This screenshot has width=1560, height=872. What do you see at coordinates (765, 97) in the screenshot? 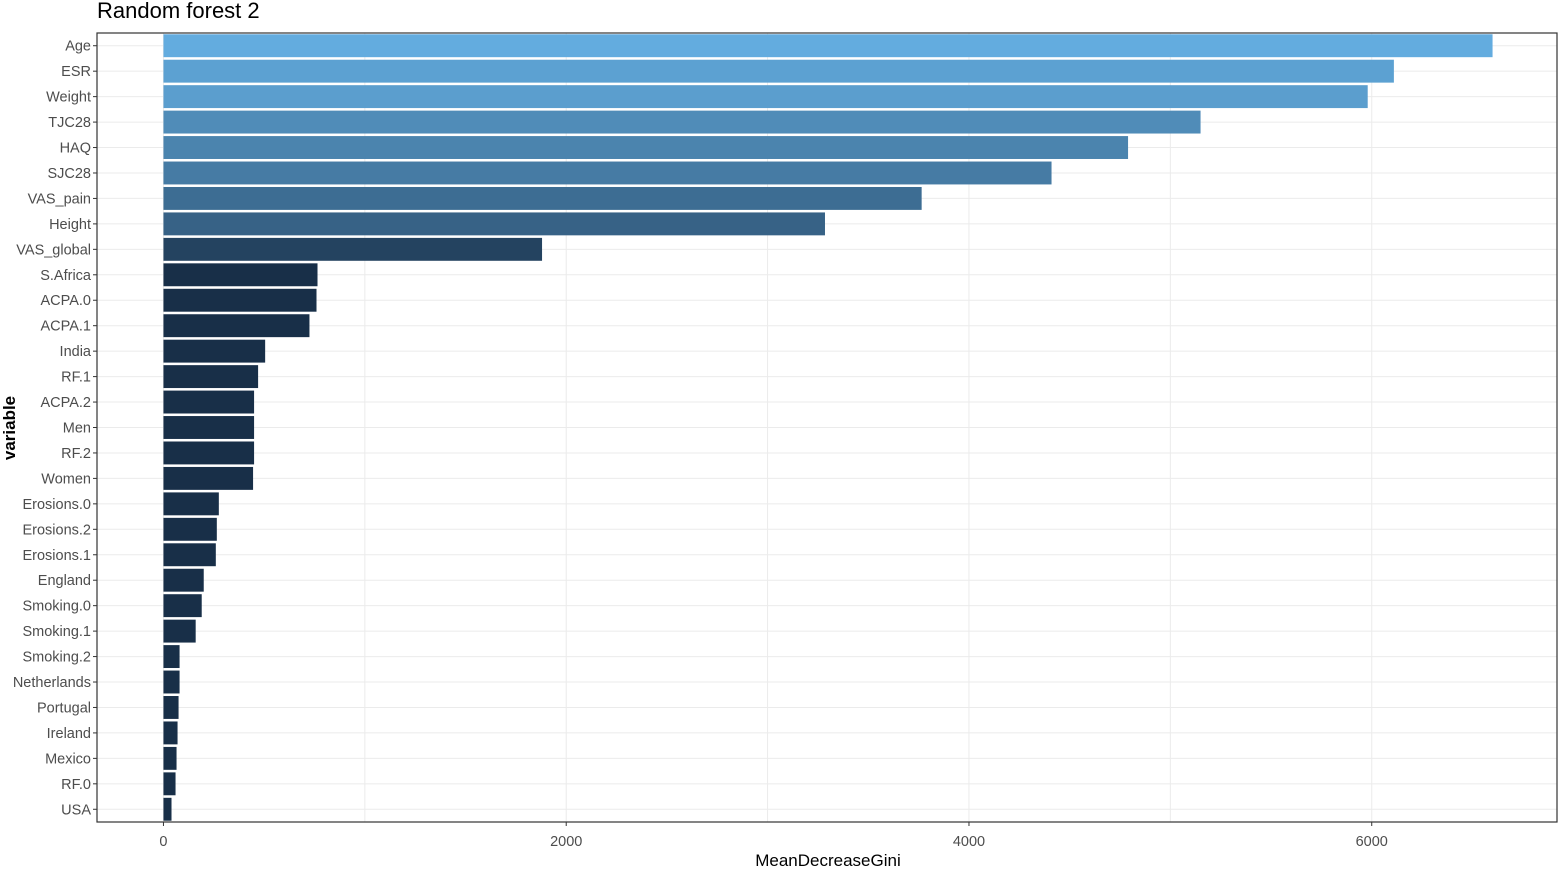
I see `bar-Weight` at bounding box center [765, 97].